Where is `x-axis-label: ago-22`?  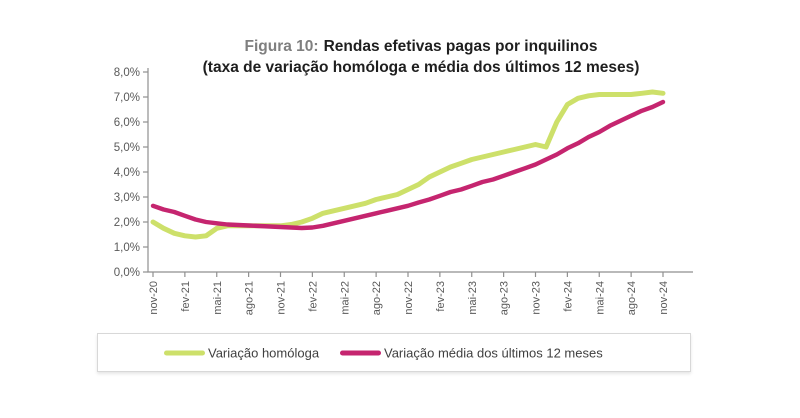 x-axis-label: ago-22 is located at coordinates (377, 298).